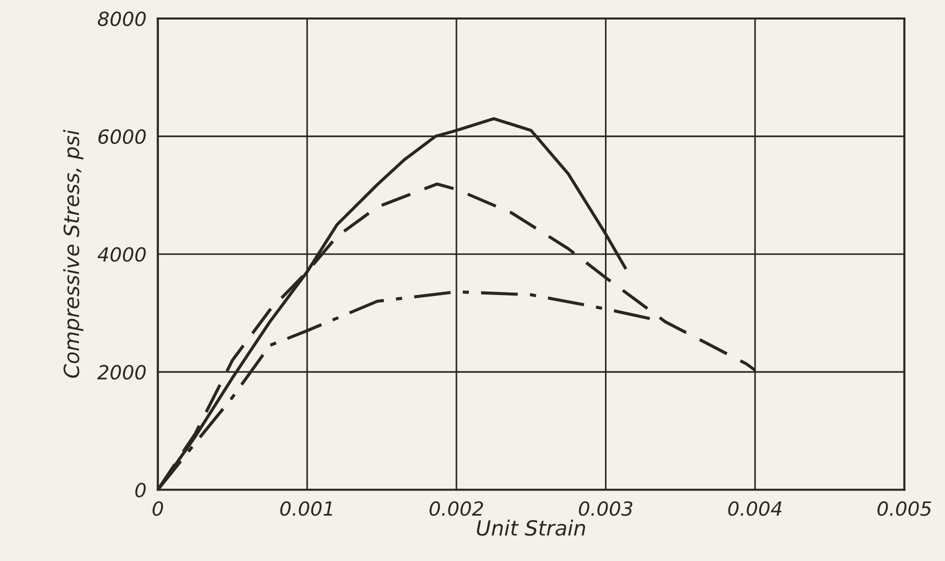 Image resolution: width=945 pixels, height=561 pixels. What do you see at coordinates (531, 528) in the screenshot?
I see `x-axis-title: Unit Strain` at bounding box center [531, 528].